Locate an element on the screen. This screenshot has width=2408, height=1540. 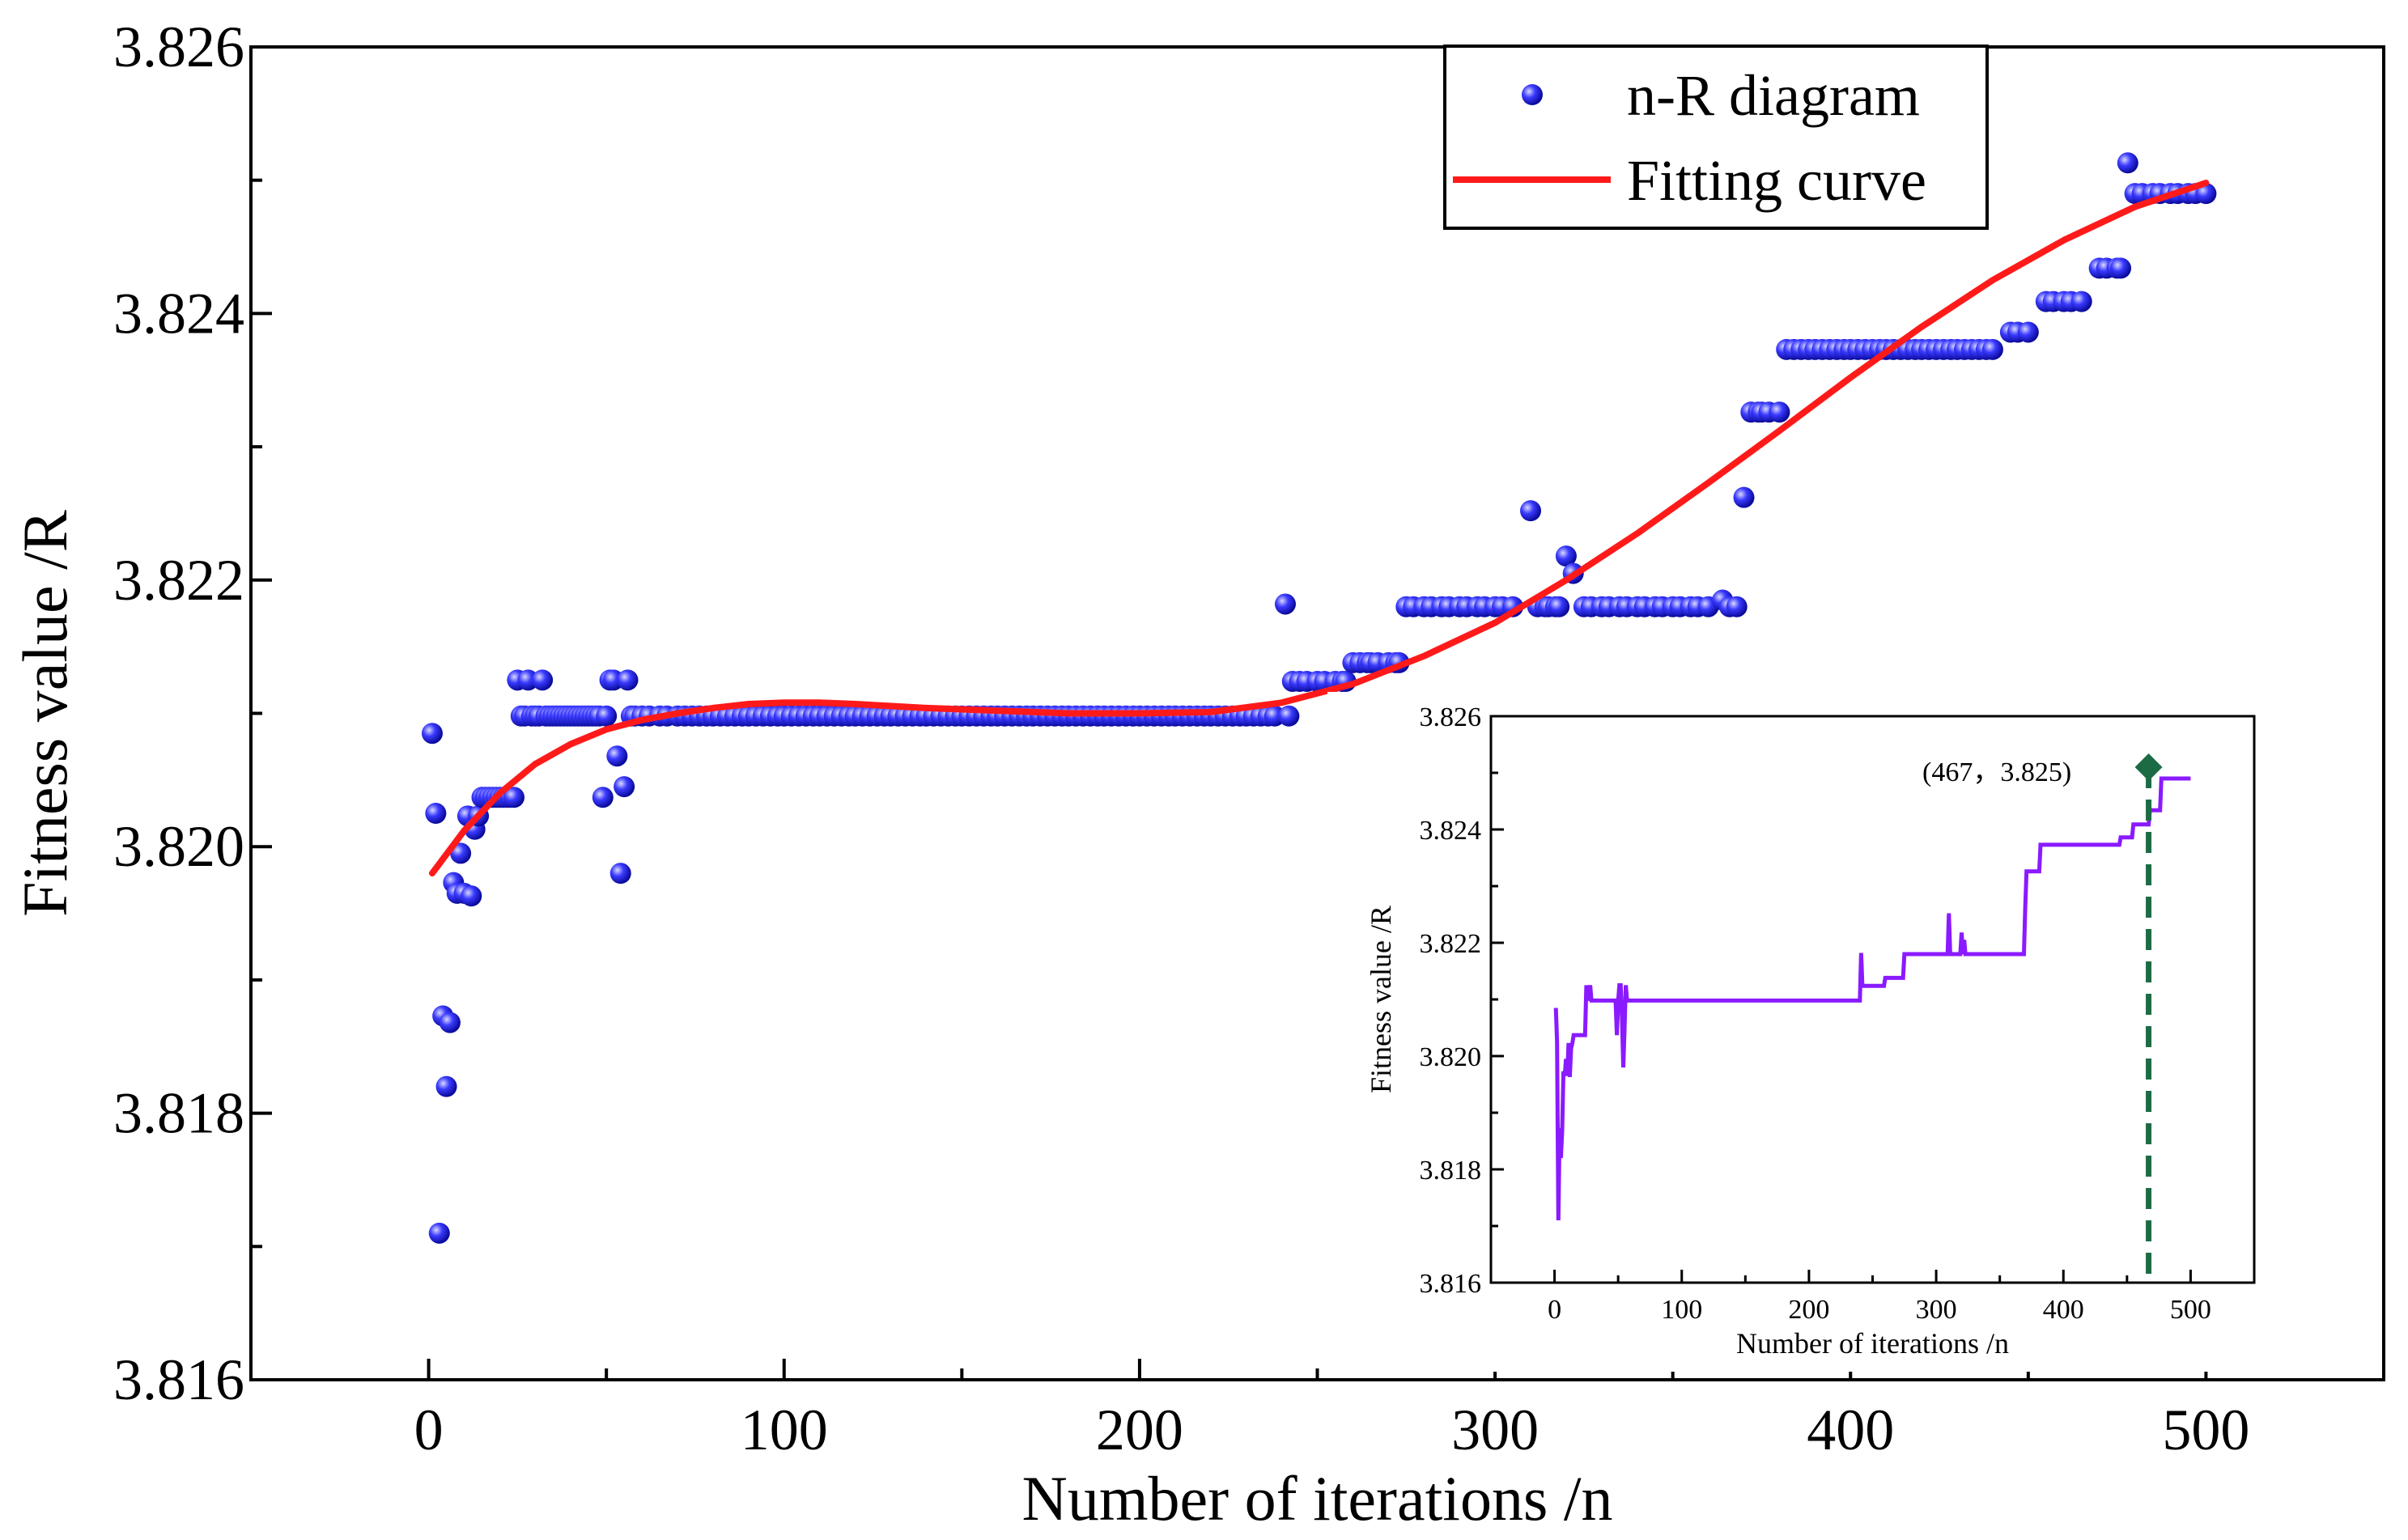
main-x-tick-label: 200 is located at coordinates (1139, 1430).